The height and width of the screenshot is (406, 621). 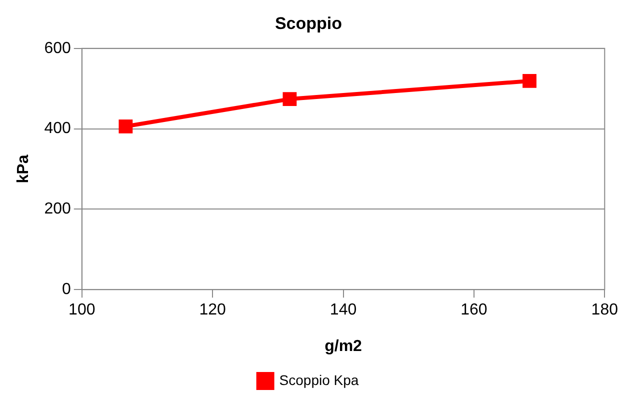 What do you see at coordinates (82, 310) in the screenshot?
I see `x-tick-label: 100` at bounding box center [82, 310].